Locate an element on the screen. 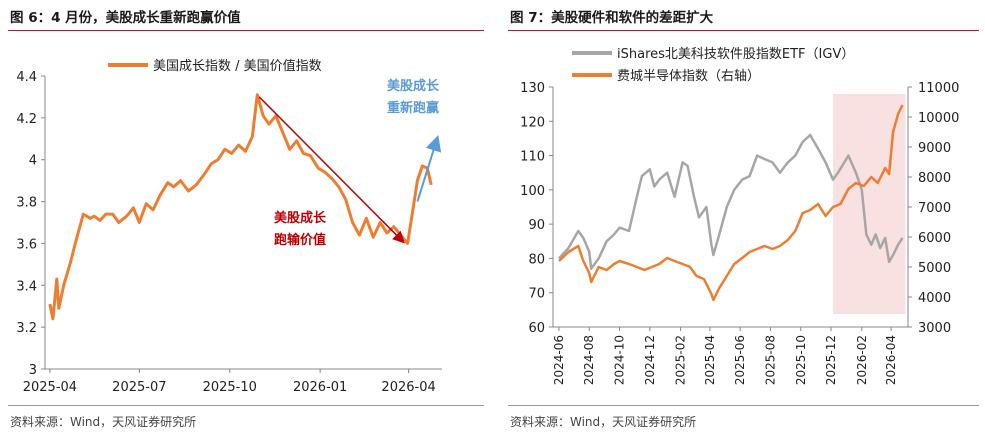 This screenshot has height=441, width=985. igv-line is located at coordinates (731, 201).